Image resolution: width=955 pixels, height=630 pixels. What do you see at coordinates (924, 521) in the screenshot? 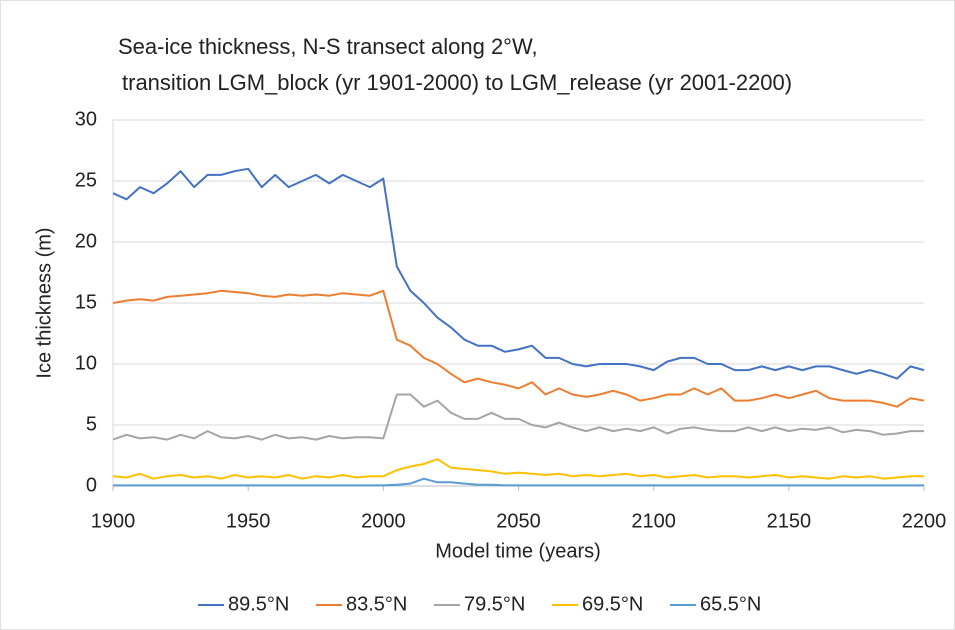
I see `x-tick-label: 2200` at bounding box center [924, 521].